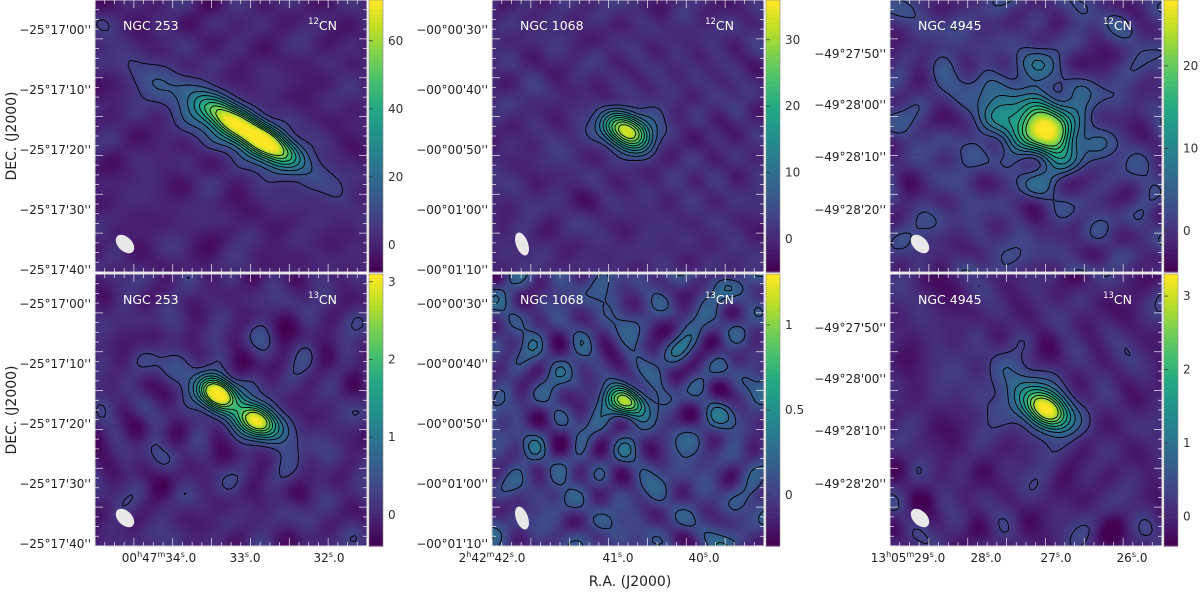 The height and width of the screenshot is (594, 1200). What do you see at coordinates (1056, 557) in the screenshot?
I see `ra-tick-label: 27s .0` at bounding box center [1056, 557].